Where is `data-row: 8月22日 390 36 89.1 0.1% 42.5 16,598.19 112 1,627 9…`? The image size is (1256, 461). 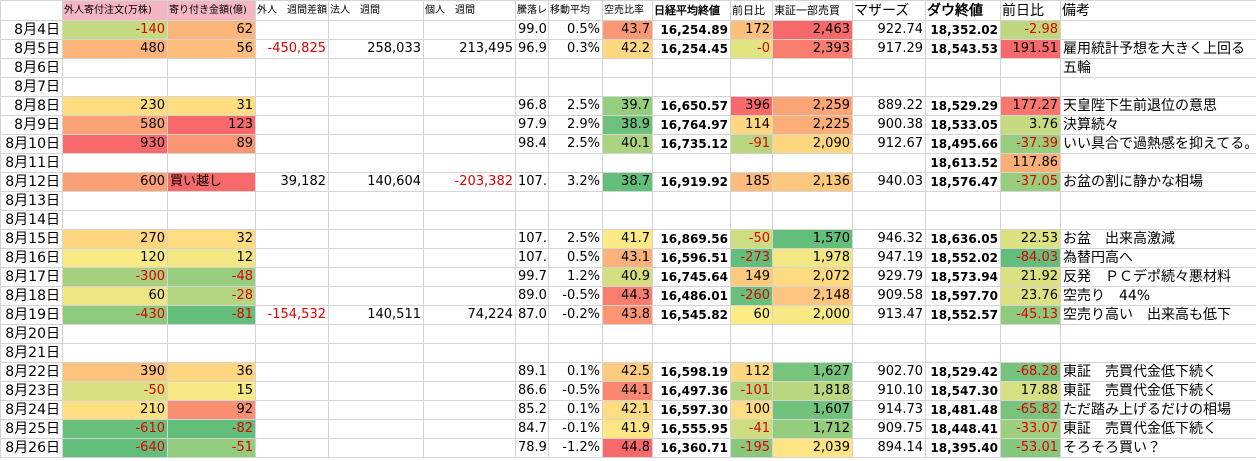 data-row: 8月22日 390 36 89.1 0.1% 42.5 16,598.19 112 1,627 9… is located at coordinates (628, 372).